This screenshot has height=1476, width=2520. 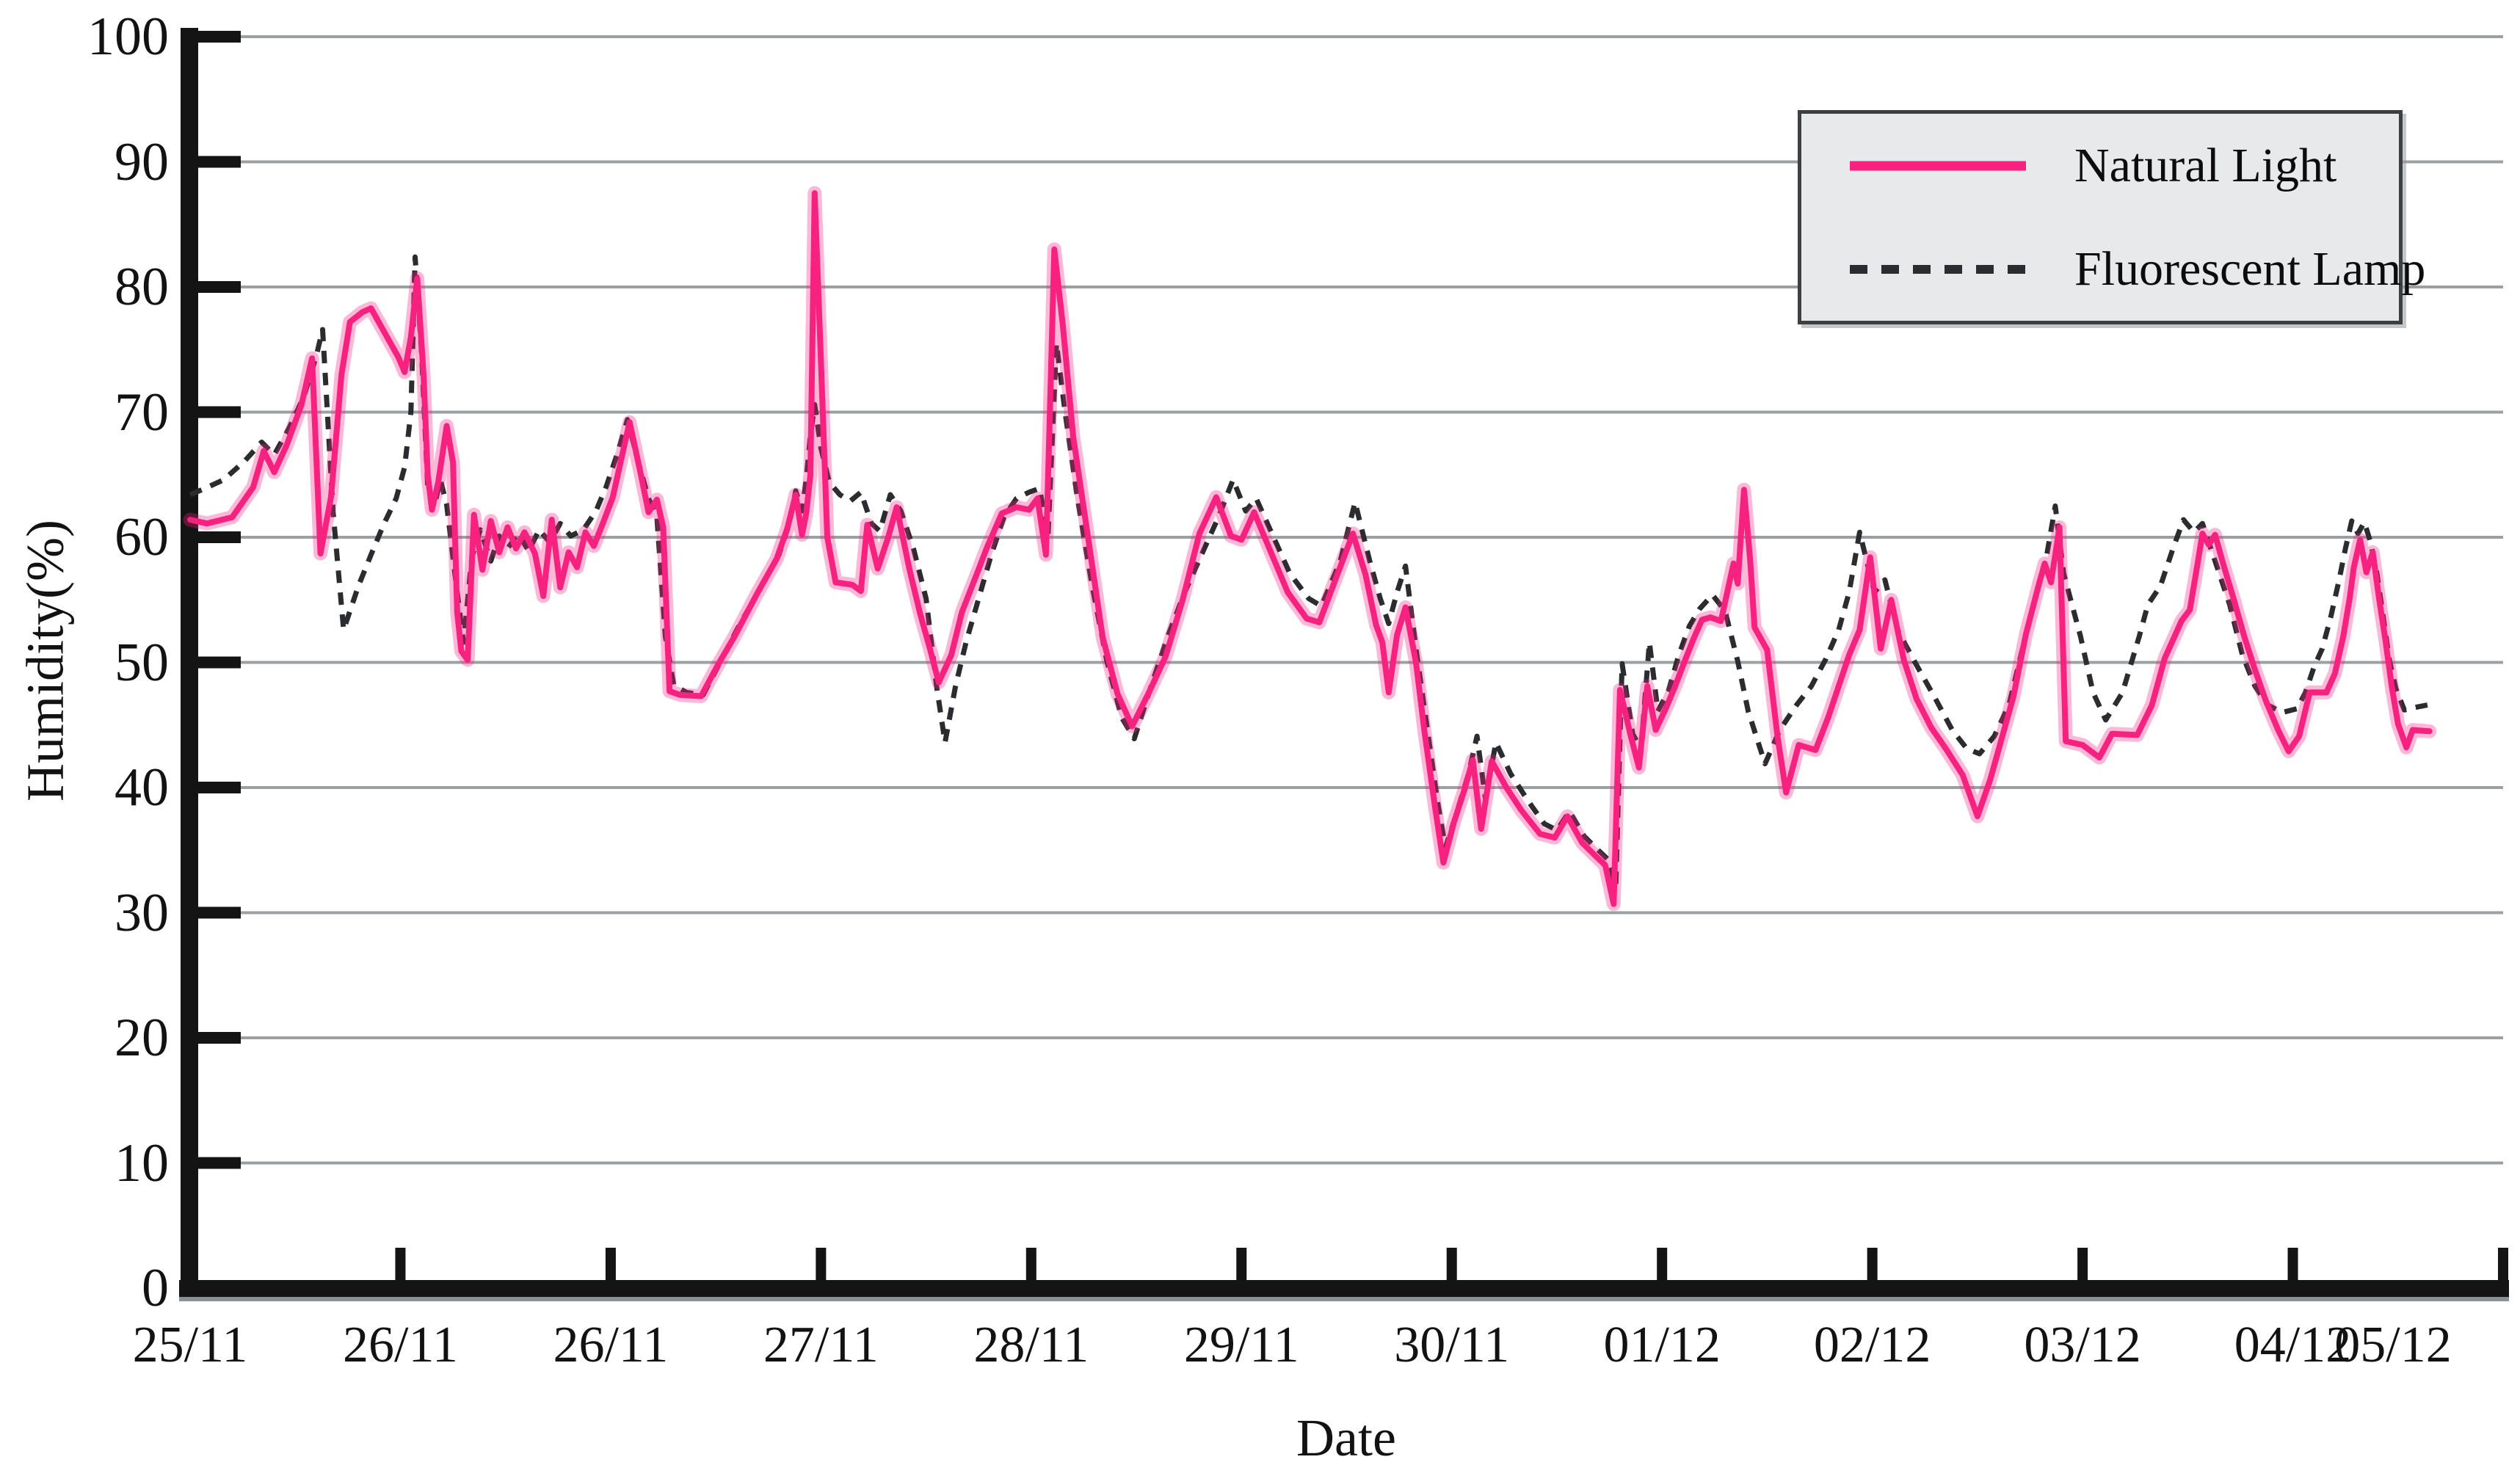 What do you see at coordinates (128, 37) in the screenshot?
I see `y-tick-label: 100` at bounding box center [128, 37].